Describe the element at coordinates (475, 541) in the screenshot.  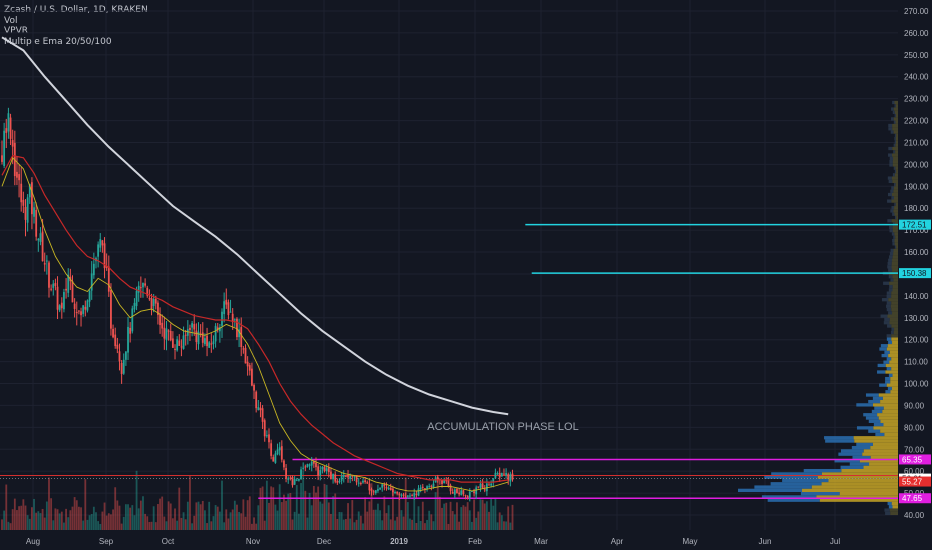
I see `x-tick-label: Feb` at that location.